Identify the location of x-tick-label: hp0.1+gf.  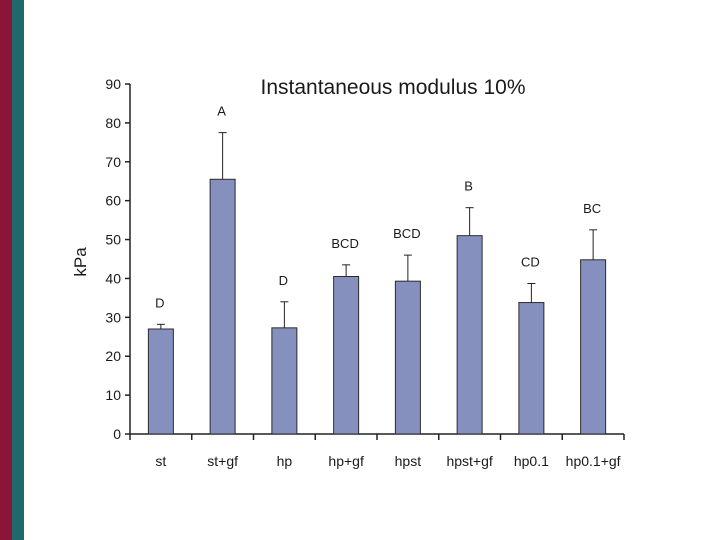
(593, 461).